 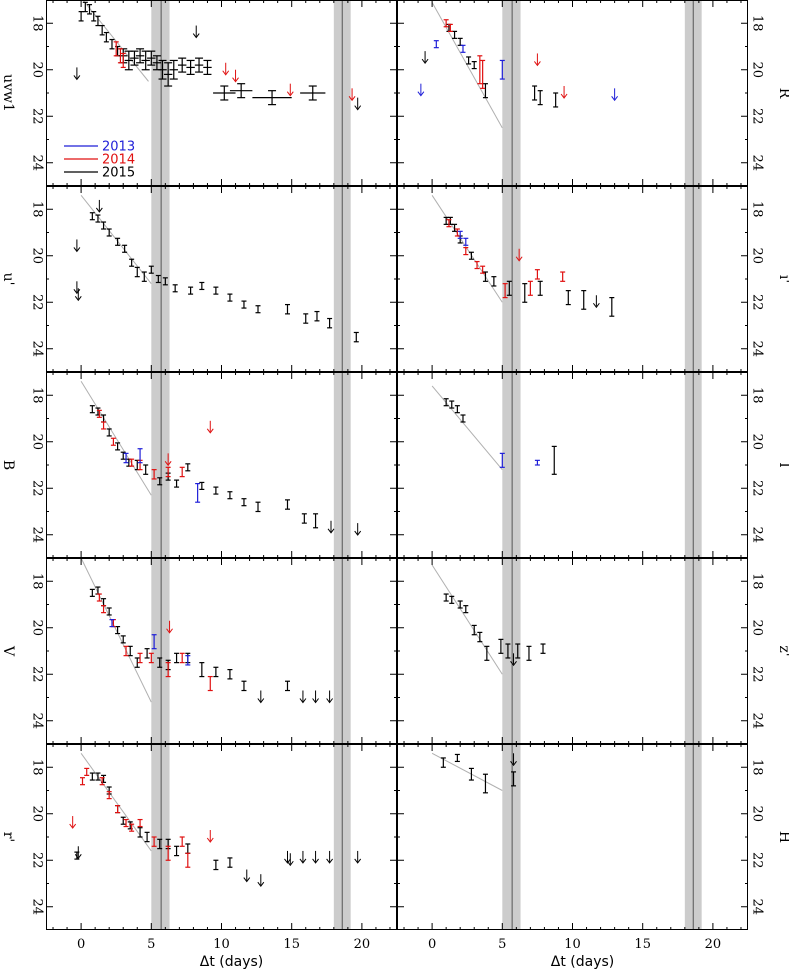 I want to click on panel-5: 18 20 22 24 I, so click(x=593, y=465).